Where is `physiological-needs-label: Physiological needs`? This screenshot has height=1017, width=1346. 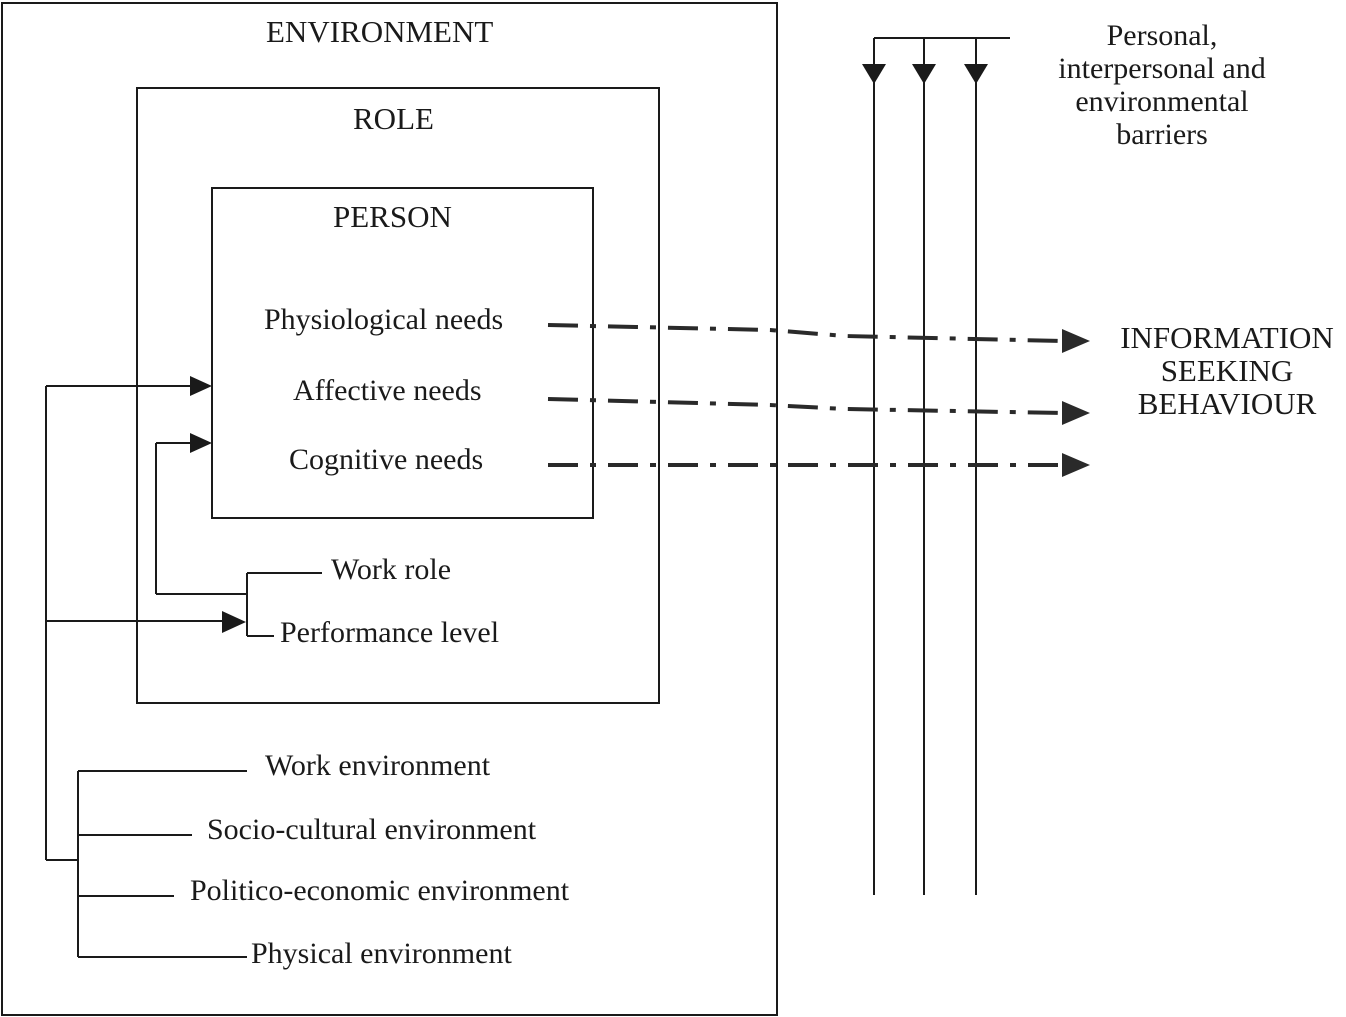
physiological-needs-label: Physiological needs is located at coordinates (384, 319).